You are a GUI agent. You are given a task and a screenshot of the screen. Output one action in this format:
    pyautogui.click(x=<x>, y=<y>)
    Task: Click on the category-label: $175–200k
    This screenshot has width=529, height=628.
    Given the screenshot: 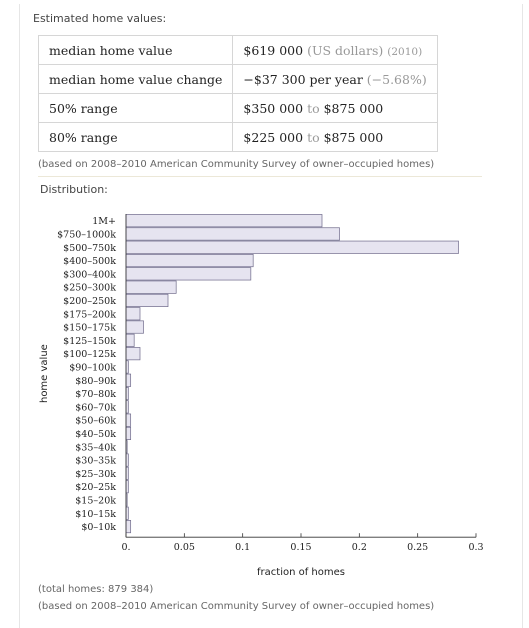 What is the action you would take?
    pyautogui.click(x=89, y=314)
    